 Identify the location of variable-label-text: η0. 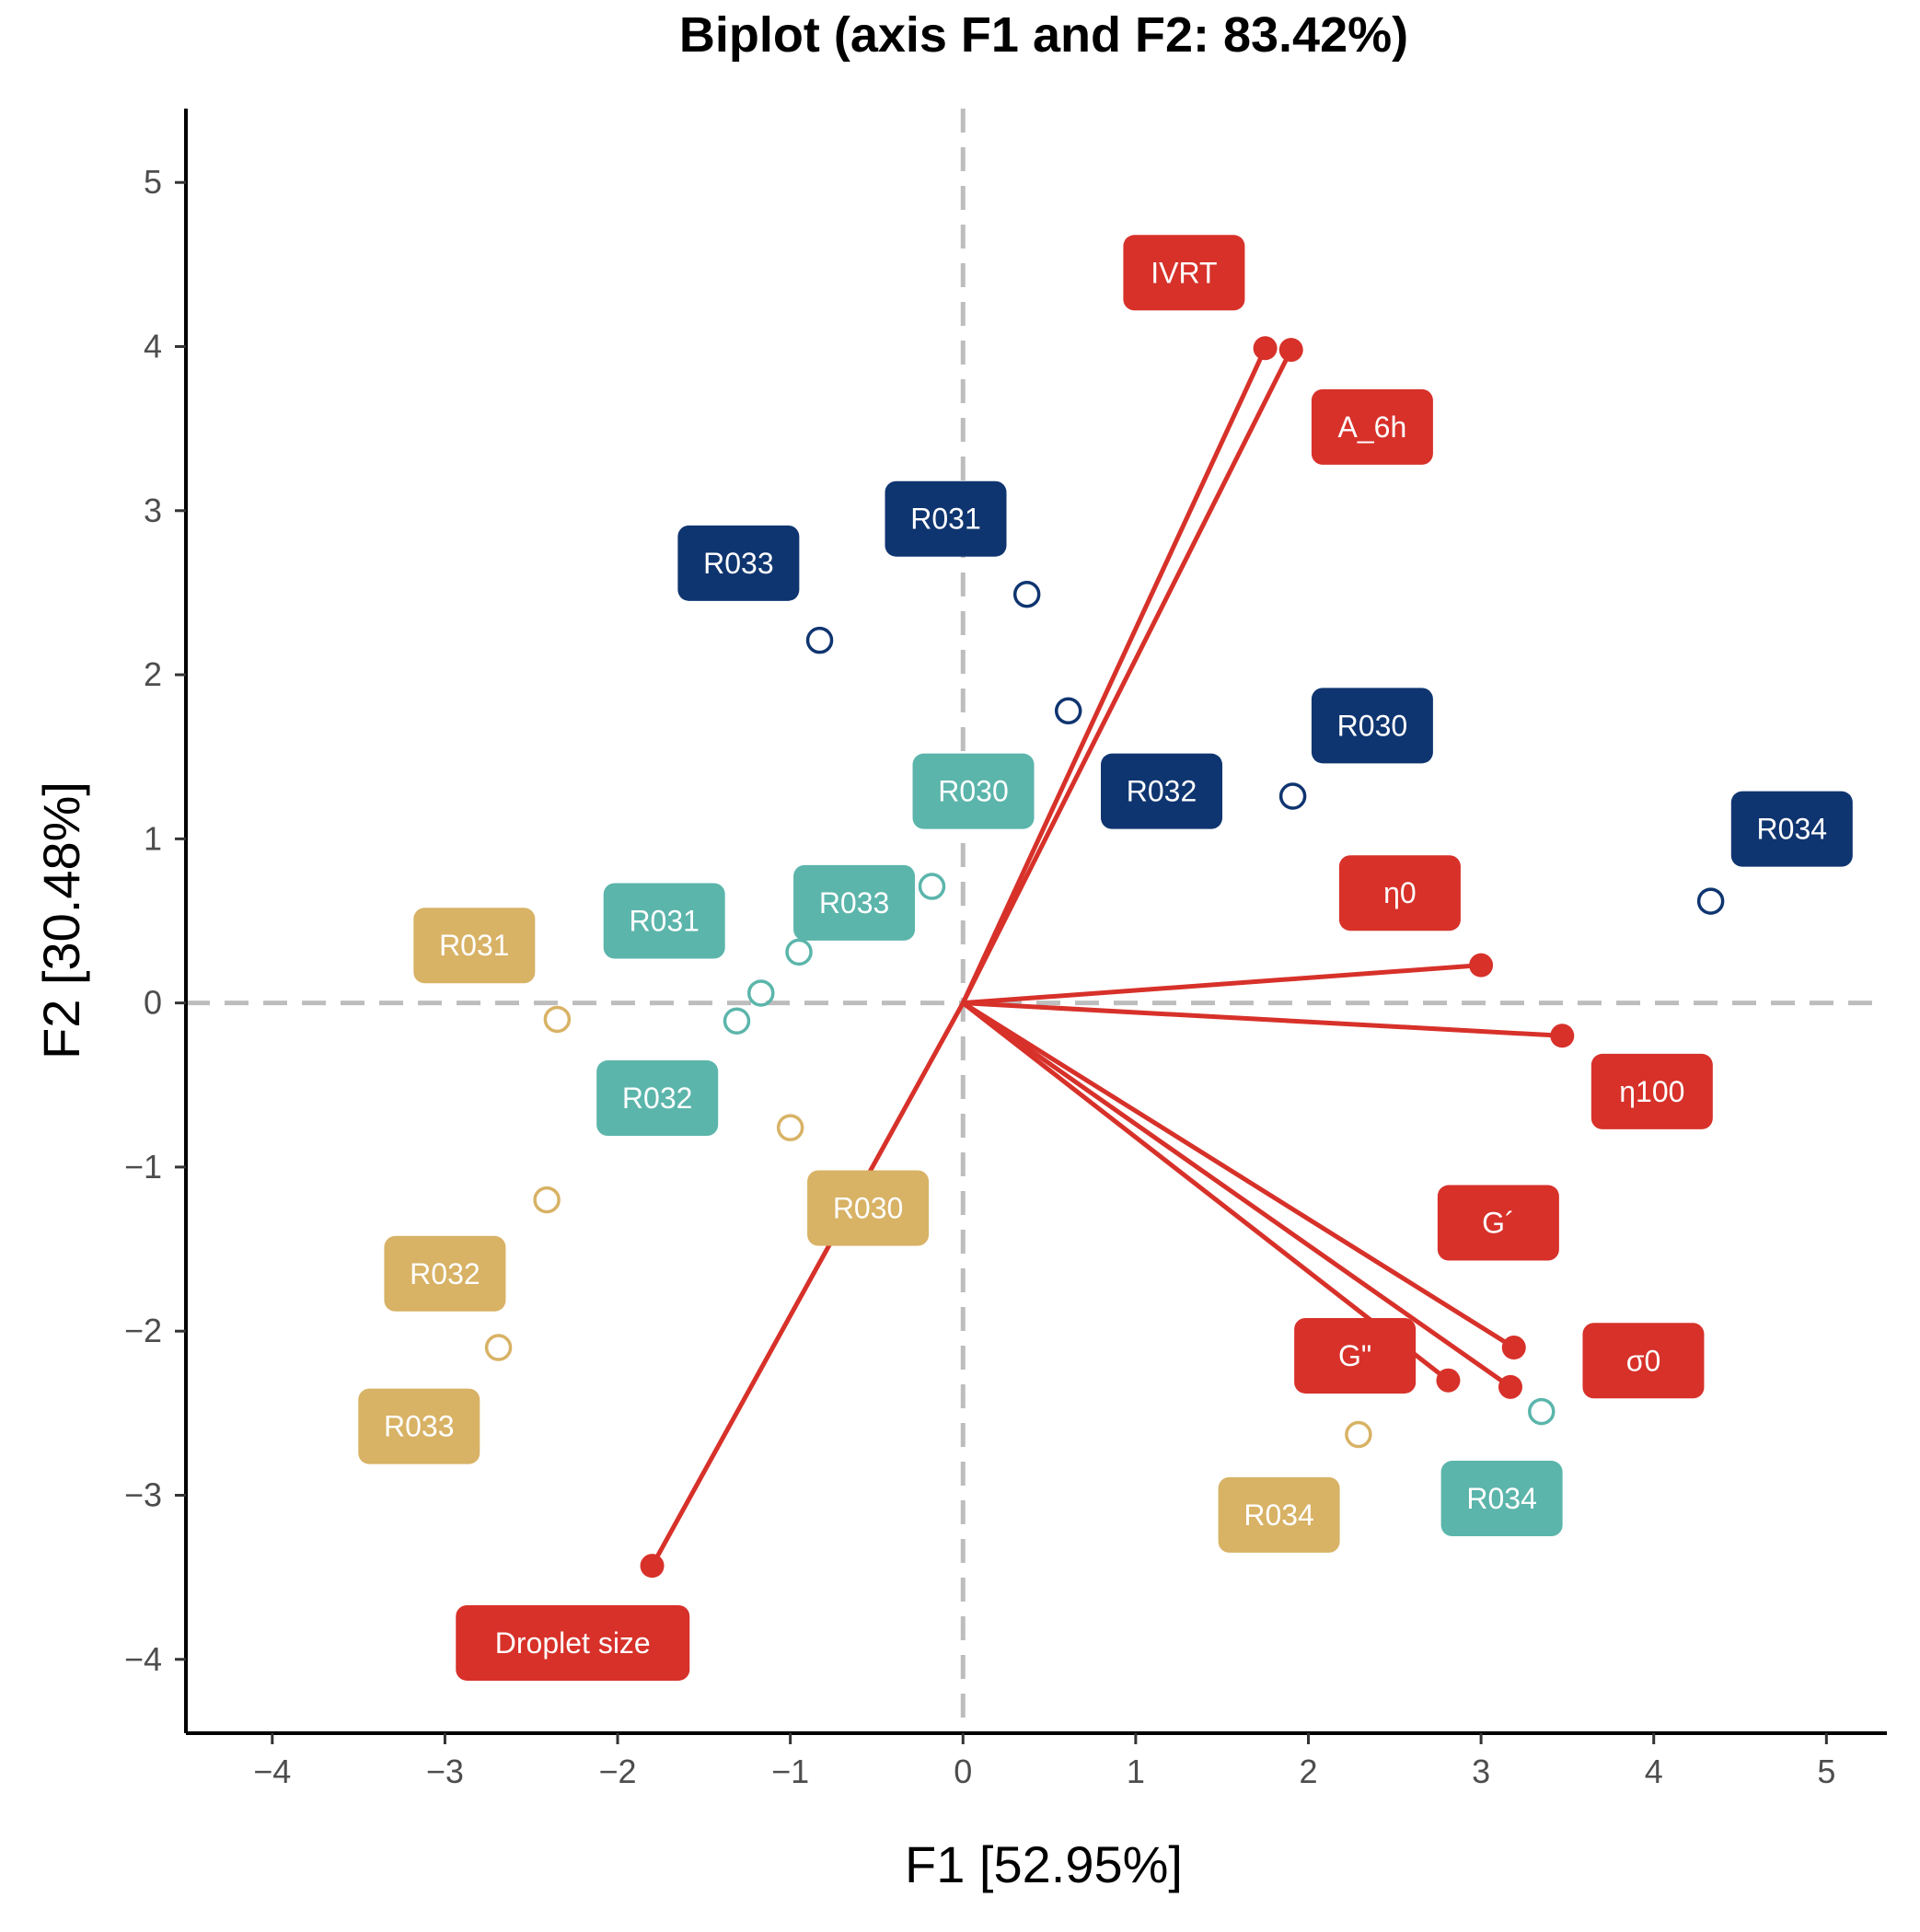
(1400, 893).